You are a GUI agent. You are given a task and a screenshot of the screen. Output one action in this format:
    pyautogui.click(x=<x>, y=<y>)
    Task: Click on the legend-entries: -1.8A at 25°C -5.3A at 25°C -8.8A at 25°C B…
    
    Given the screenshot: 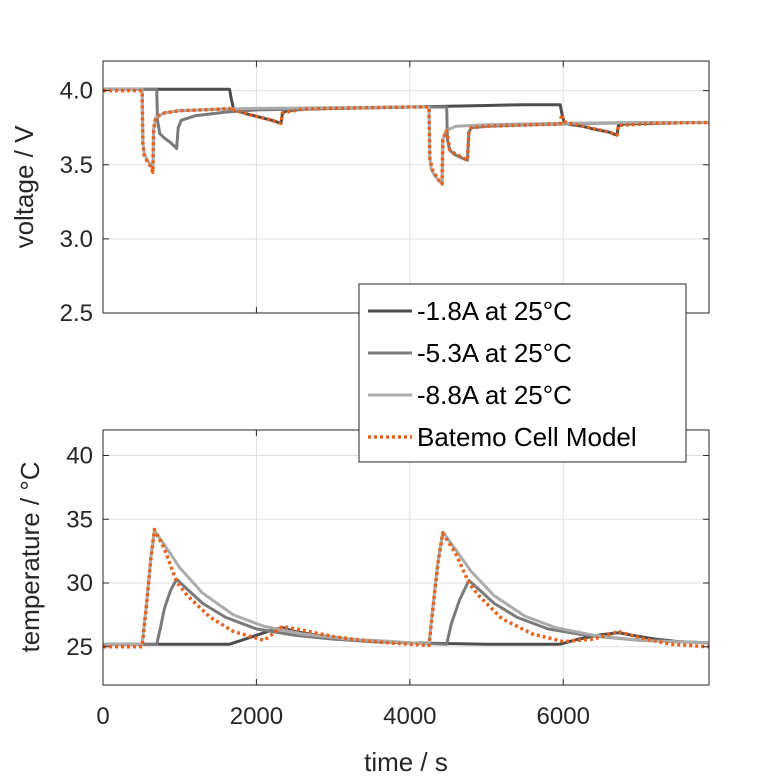 What is the action you would take?
    pyautogui.click(x=502, y=374)
    